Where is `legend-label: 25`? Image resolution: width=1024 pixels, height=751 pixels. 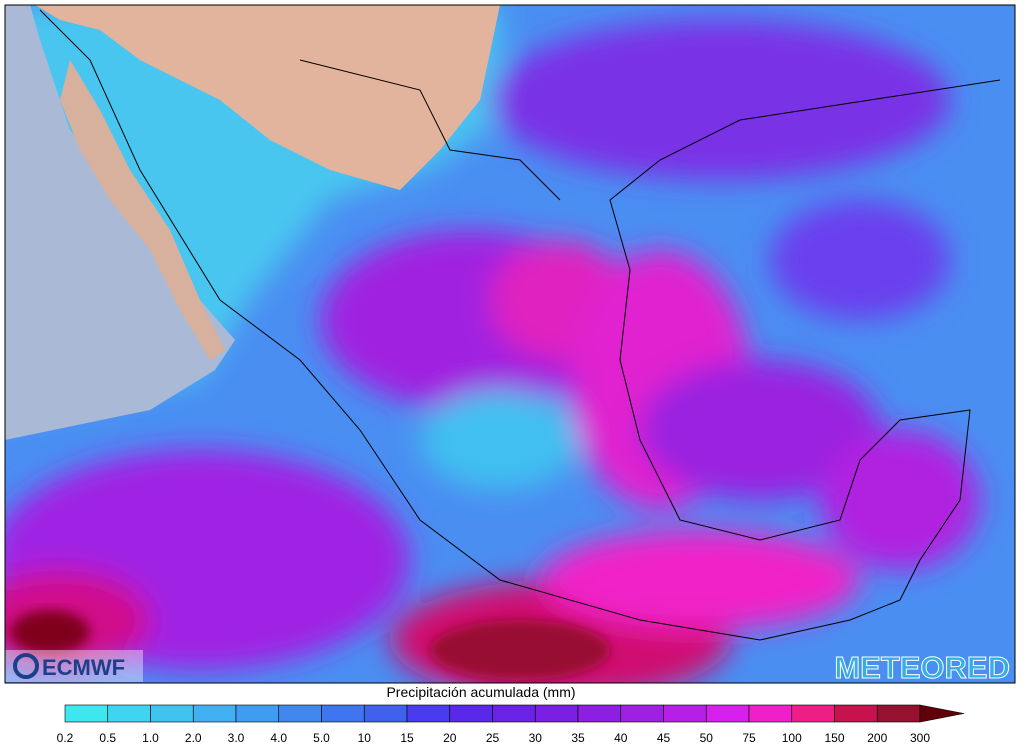
legend-label: 25 is located at coordinates (493, 738).